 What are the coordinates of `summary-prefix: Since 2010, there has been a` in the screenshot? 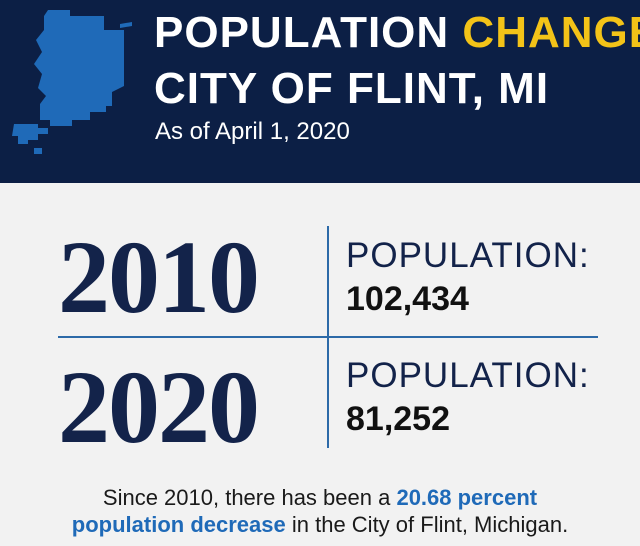 It's located at (249, 497).